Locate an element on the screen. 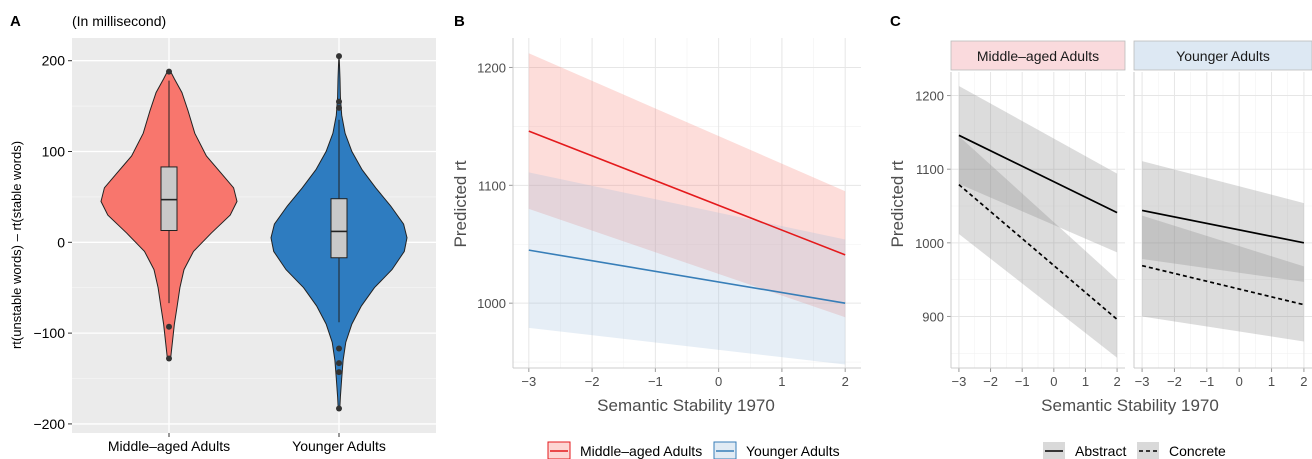  panel-b-legend-label-1: Younger Adults is located at coordinates (793, 451).